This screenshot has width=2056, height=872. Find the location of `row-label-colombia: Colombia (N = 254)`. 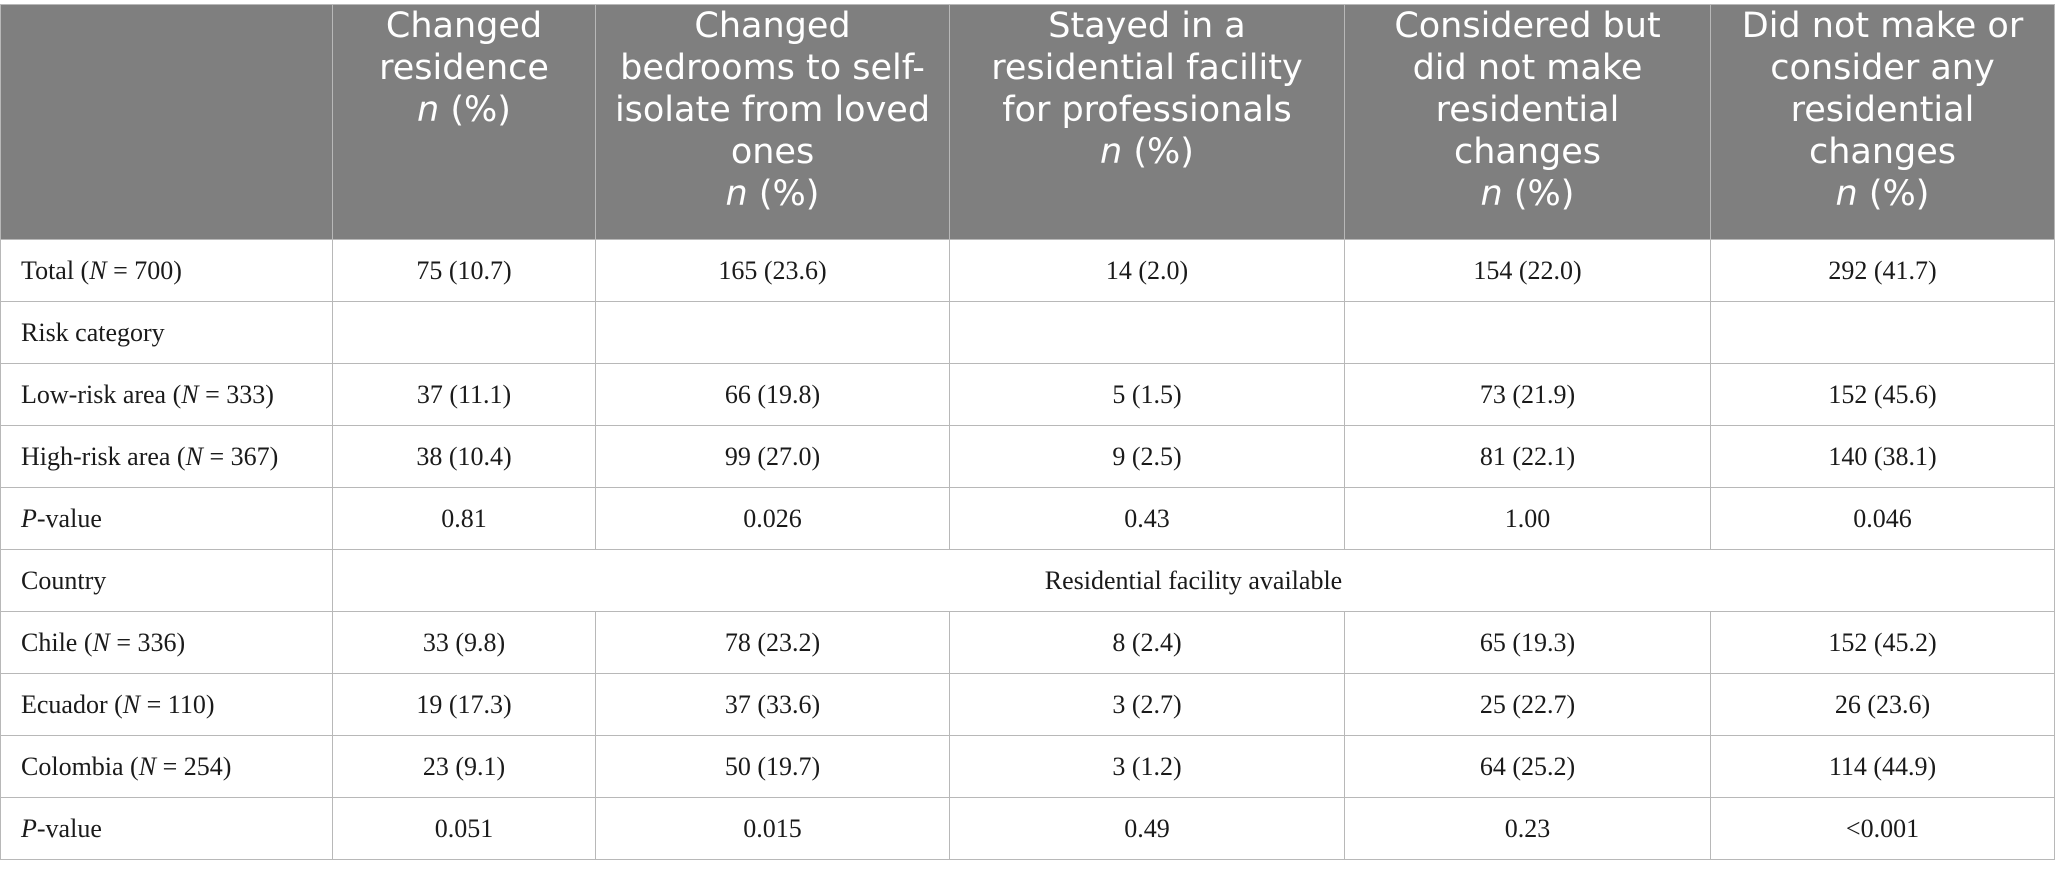

row-label-colombia: Colombia (N = 254) is located at coordinates (166, 766).